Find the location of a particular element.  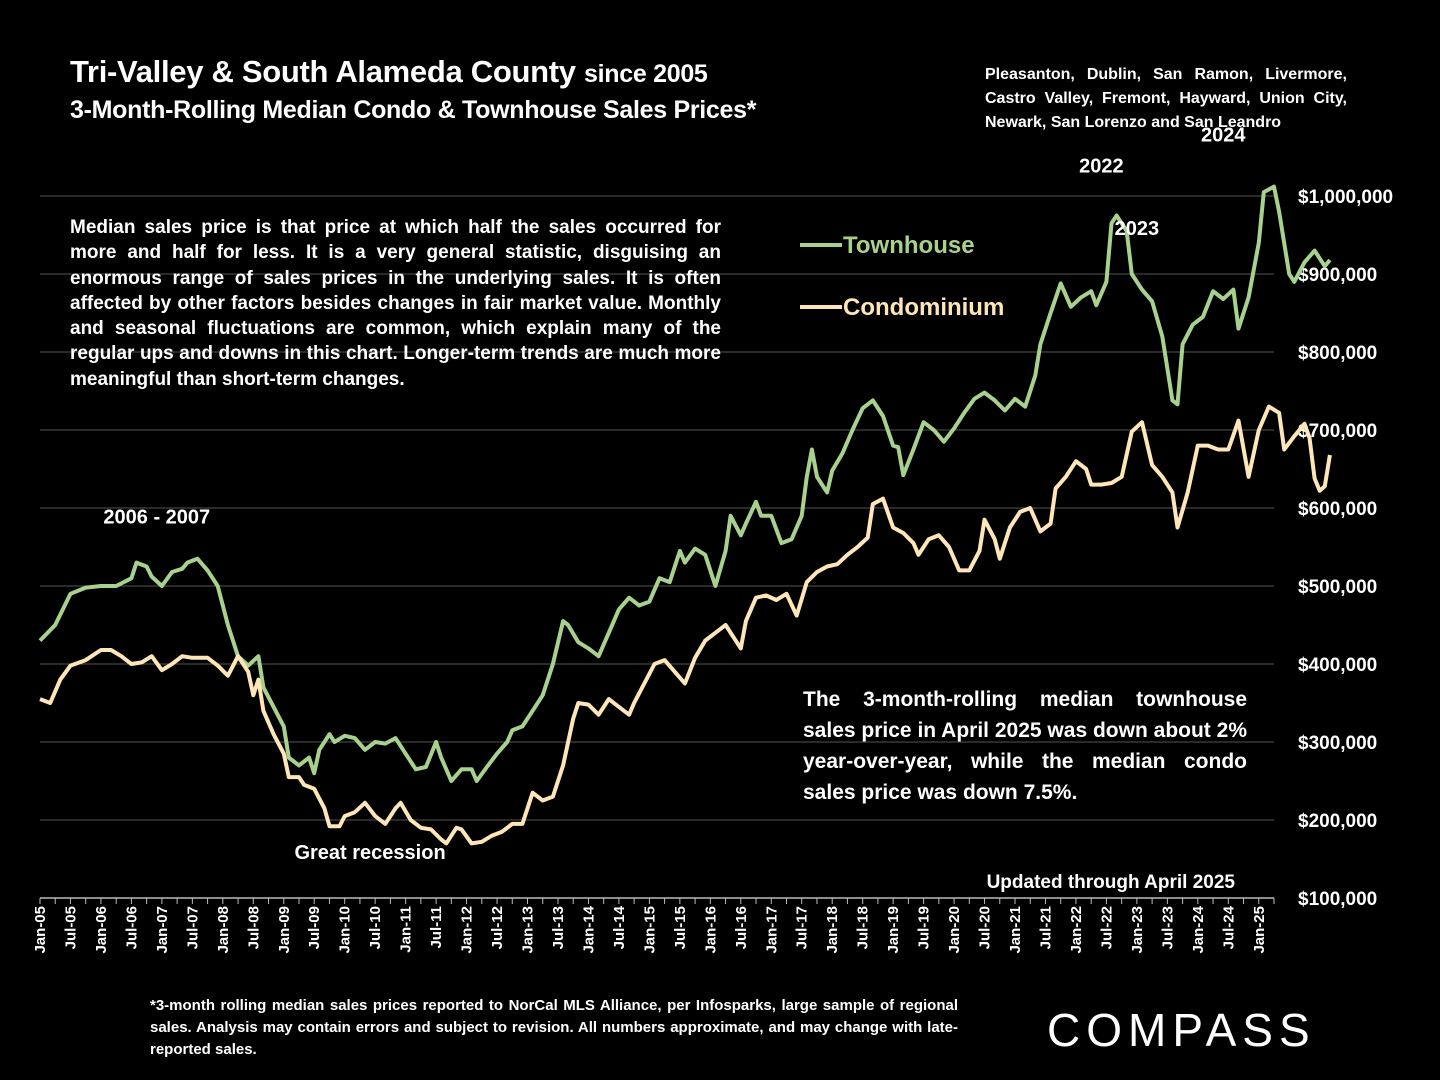

x-tick-label: Jul-15 is located at coordinates (680, 927).